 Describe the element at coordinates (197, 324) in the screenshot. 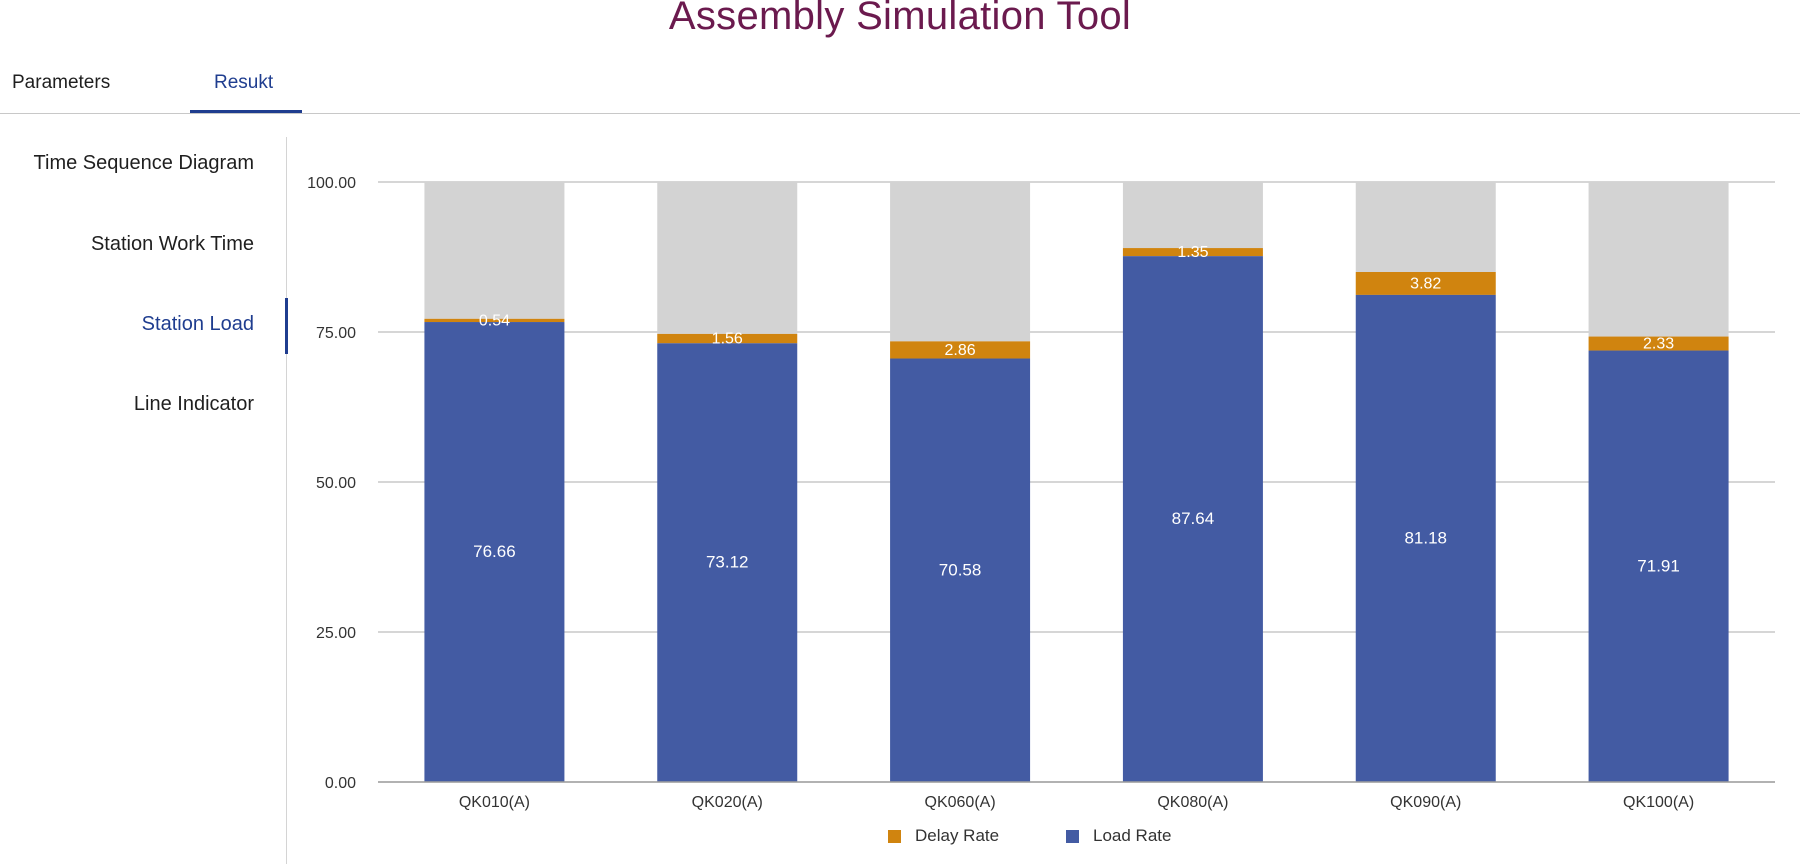

I see `sidebar-item-station-load: Station Load` at that location.